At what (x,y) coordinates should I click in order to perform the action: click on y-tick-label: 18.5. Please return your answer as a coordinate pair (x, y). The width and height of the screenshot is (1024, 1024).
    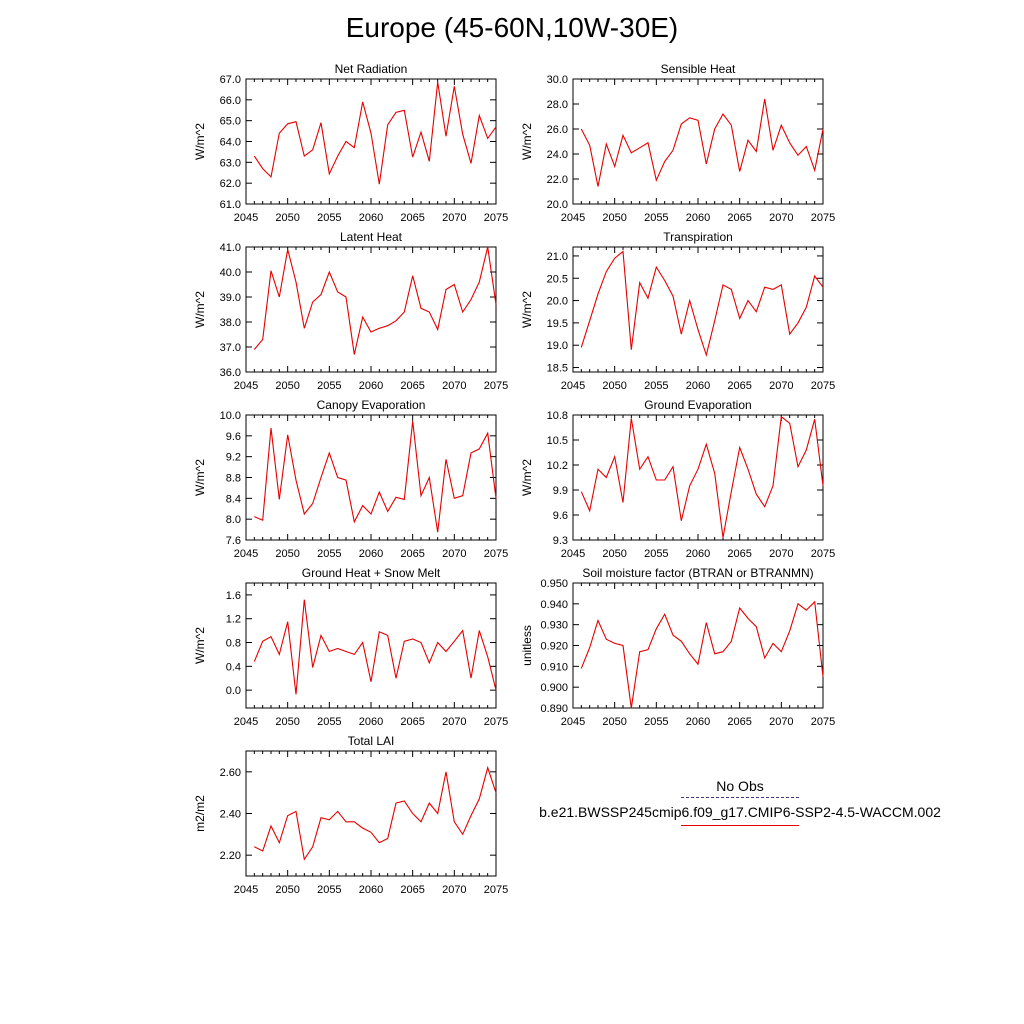
    Looking at the image, I should click on (557, 369).